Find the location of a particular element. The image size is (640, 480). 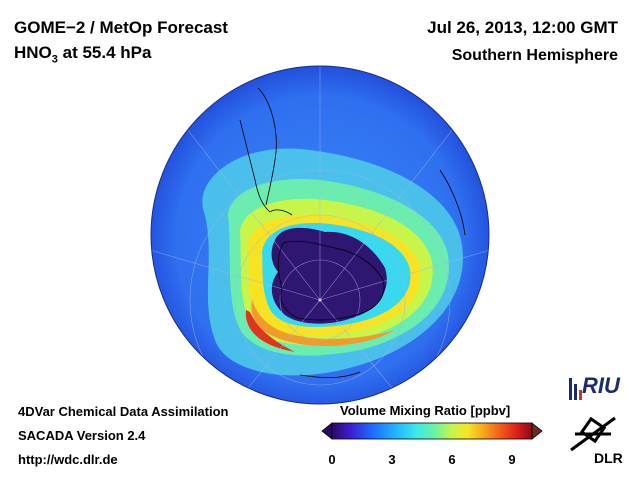

south-pole-marker is located at coordinates (320, 300).